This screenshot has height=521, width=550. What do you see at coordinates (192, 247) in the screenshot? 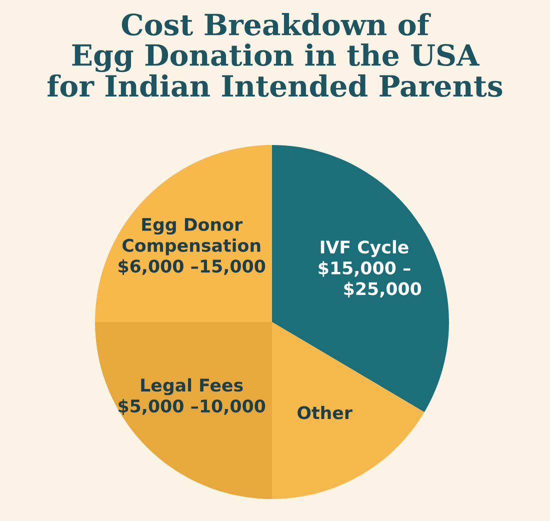
I see `slice-label: Egg Donor Compensation $6,000 –15,000` at bounding box center [192, 247].